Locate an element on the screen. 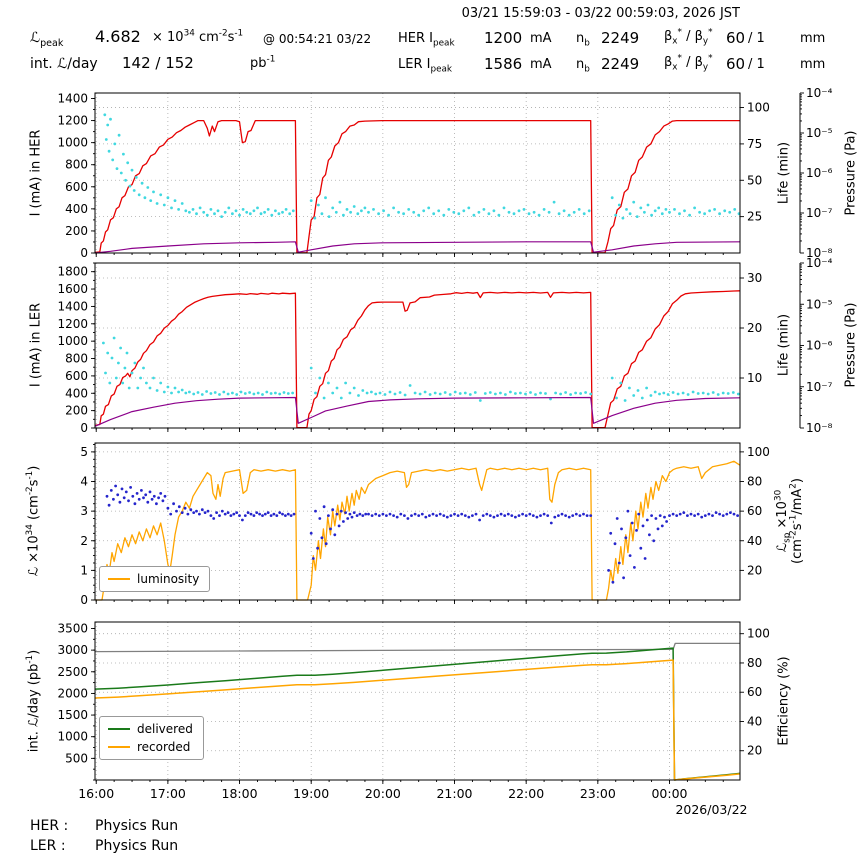 Image resolution: width=864 pixels, height=864 pixels. ler-pressure-axis-label: Pressure (Pa) is located at coordinates (851, 345).